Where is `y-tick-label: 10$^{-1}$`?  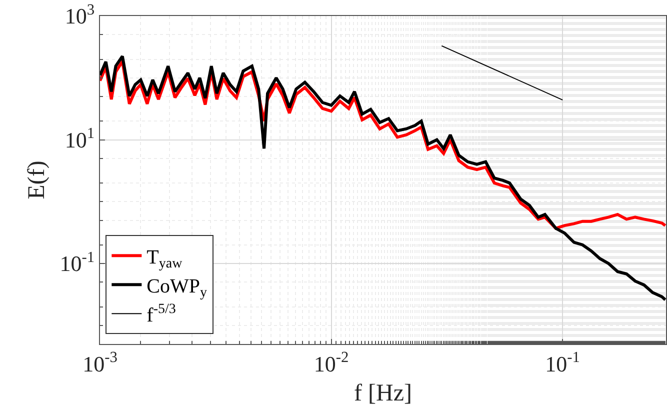
y-tick-label: 10$^{-1}$ is located at coordinates (77, 262).